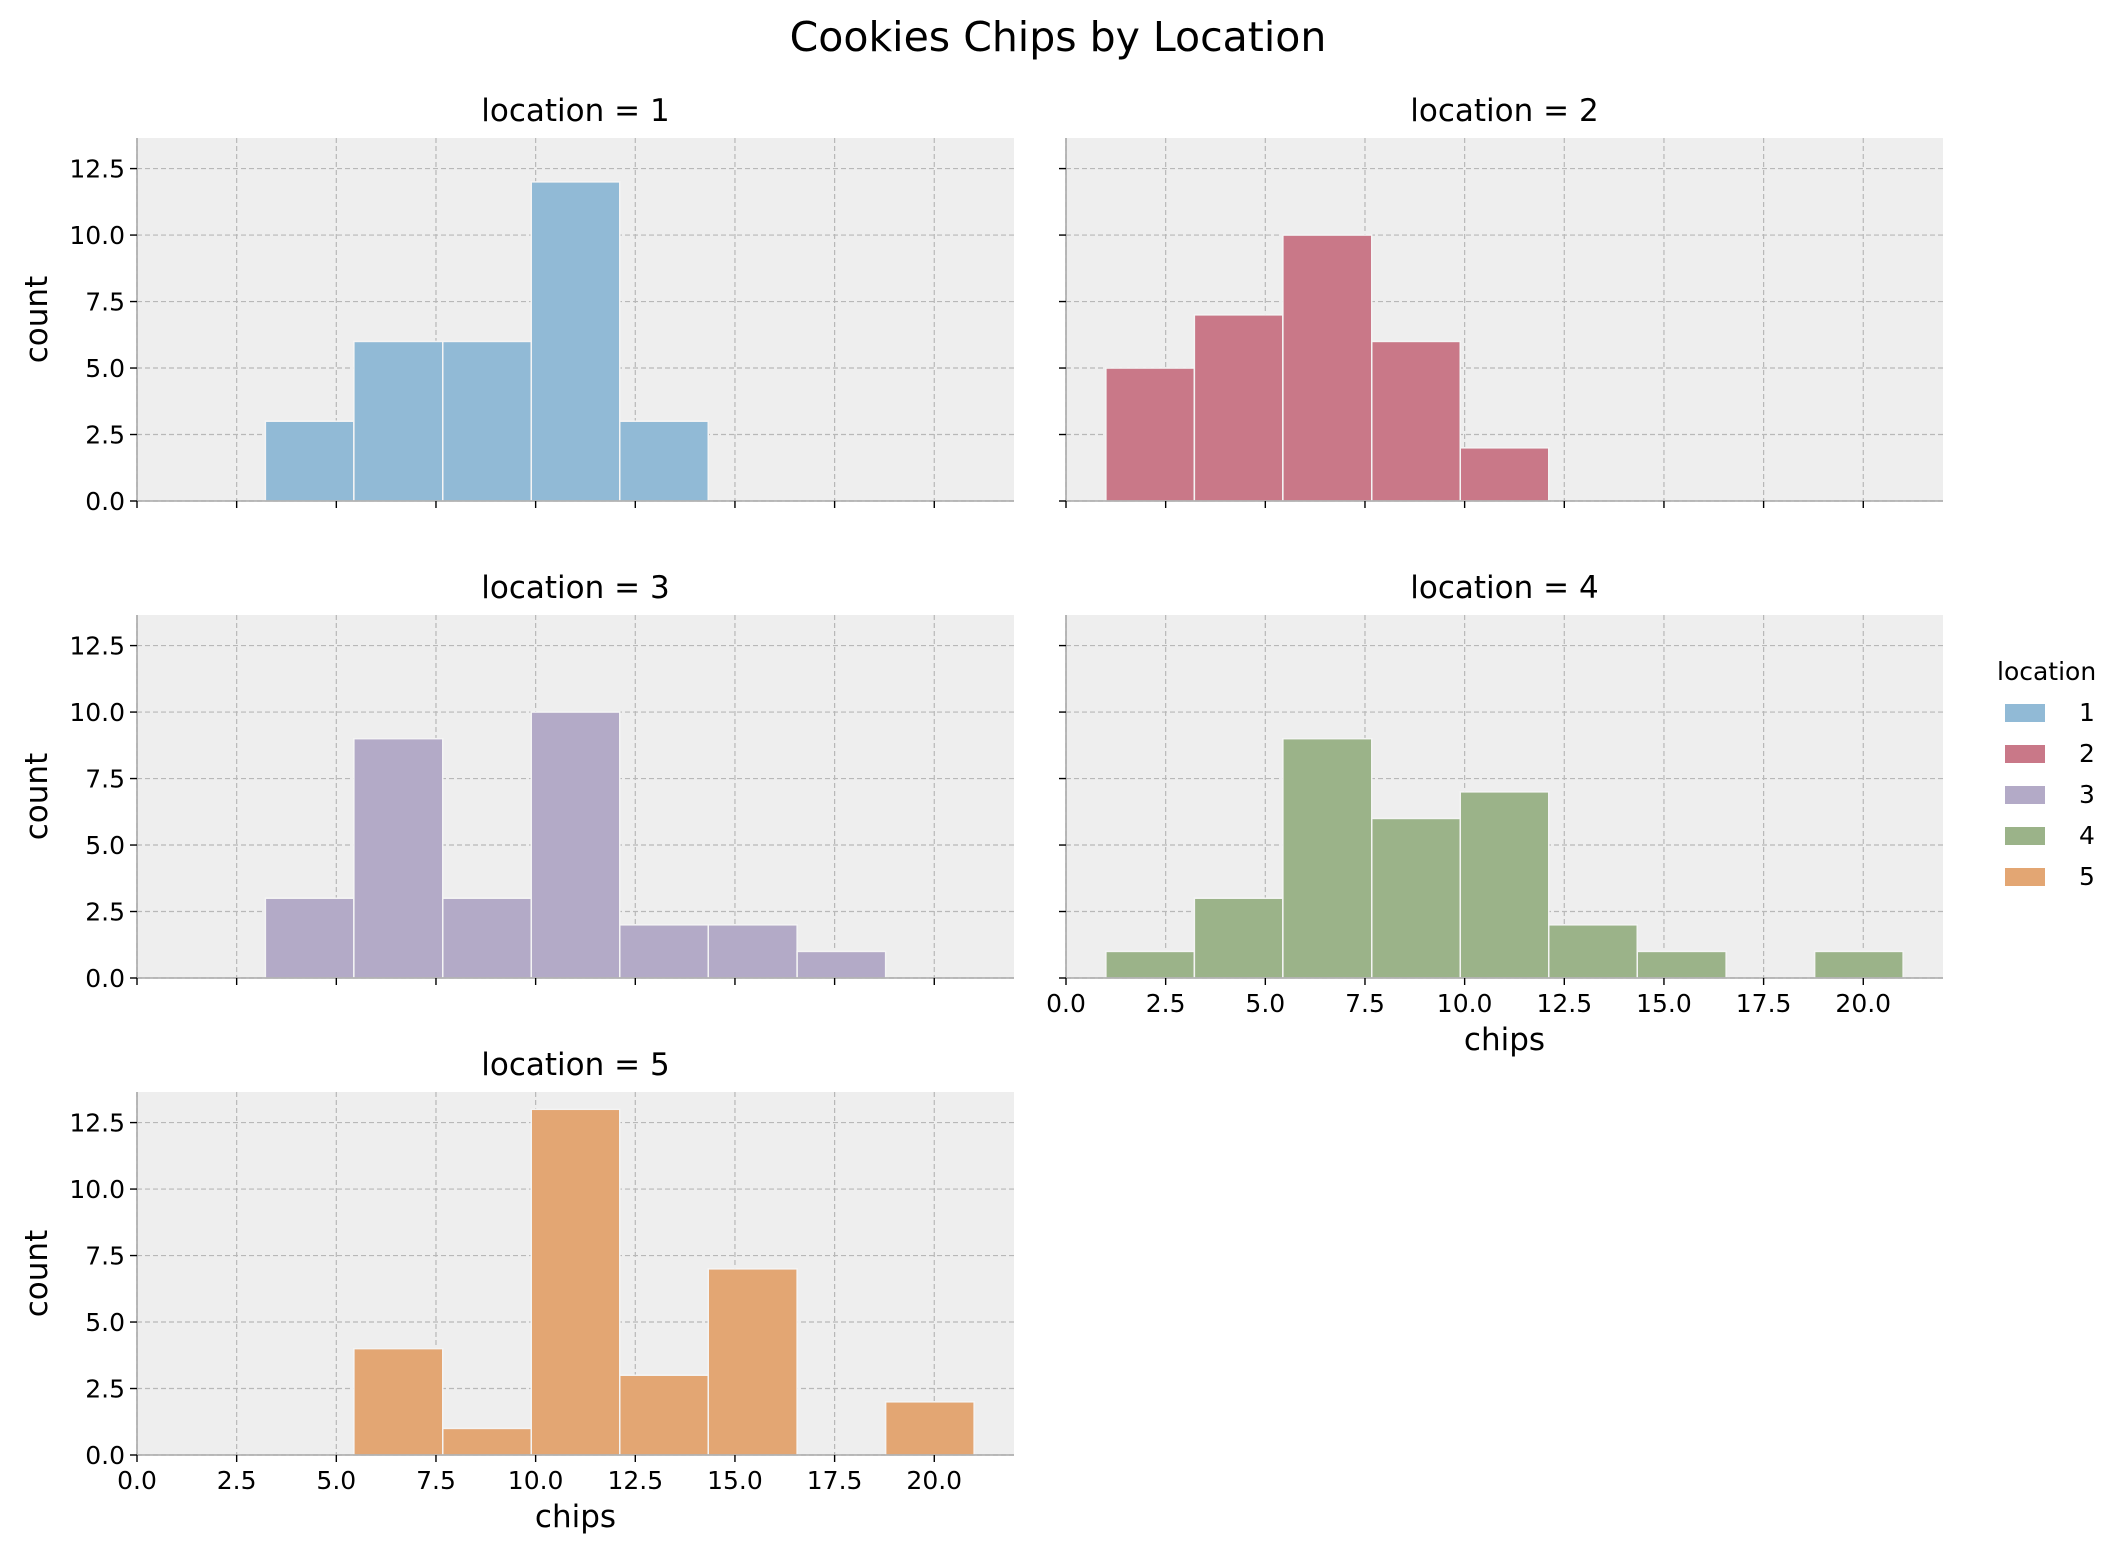  What do you see at coordinates (1501, 300) in the screenshot?
I see `panel-location-2: location = 2` at bounding box center [1501, 300].